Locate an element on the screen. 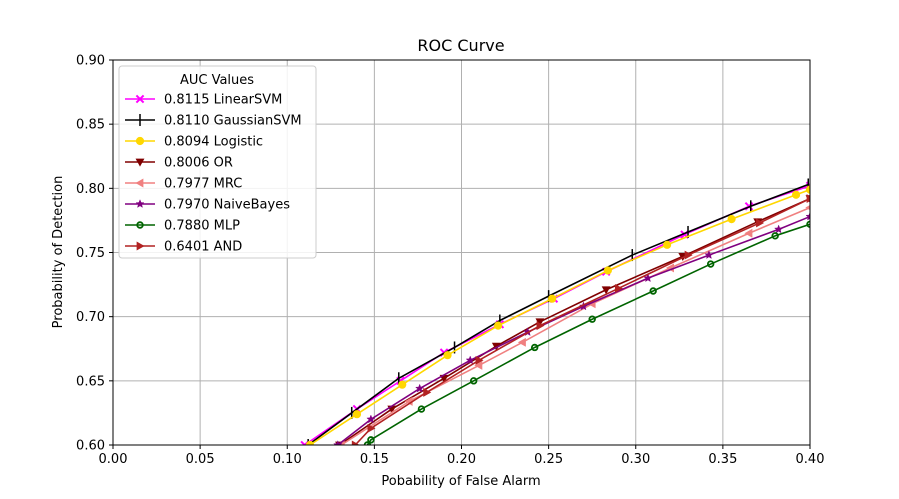 This screenshot has width=899, height=499. legend-entry: 0.8110 GaussianSVM is located at coordinates (213, 121).